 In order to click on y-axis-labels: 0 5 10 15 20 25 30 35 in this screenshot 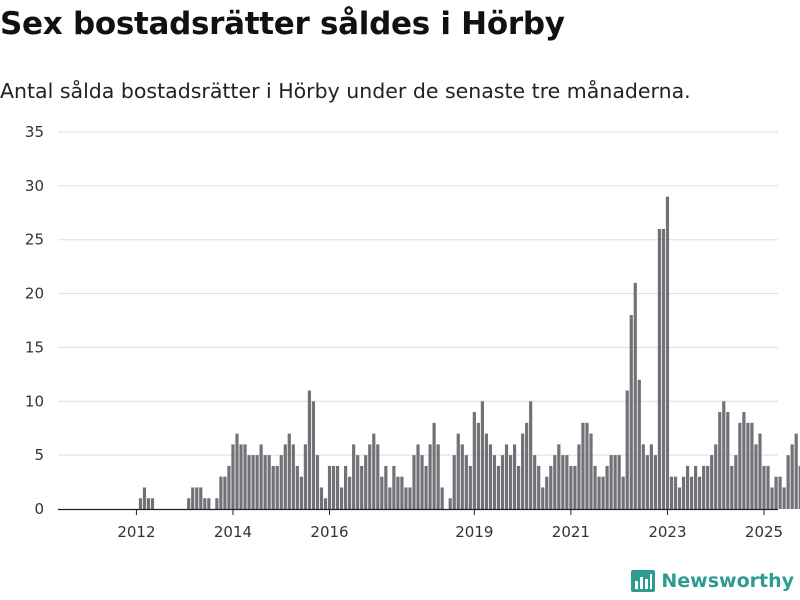, I will do `click(34, 320)`.